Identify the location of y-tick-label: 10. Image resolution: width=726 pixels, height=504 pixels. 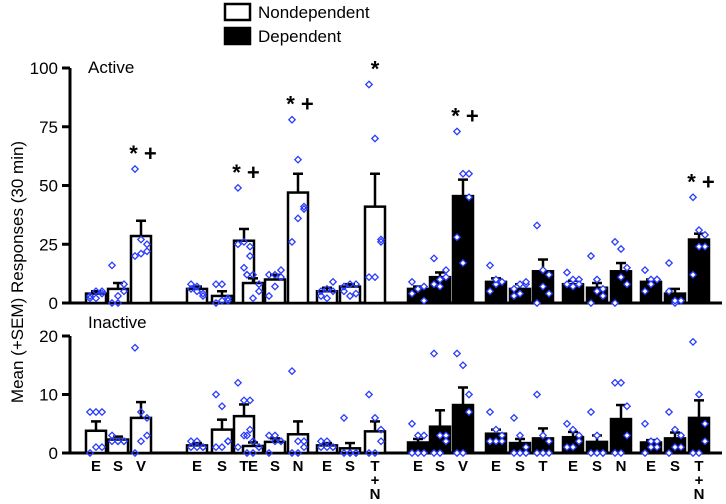
(48, 395).